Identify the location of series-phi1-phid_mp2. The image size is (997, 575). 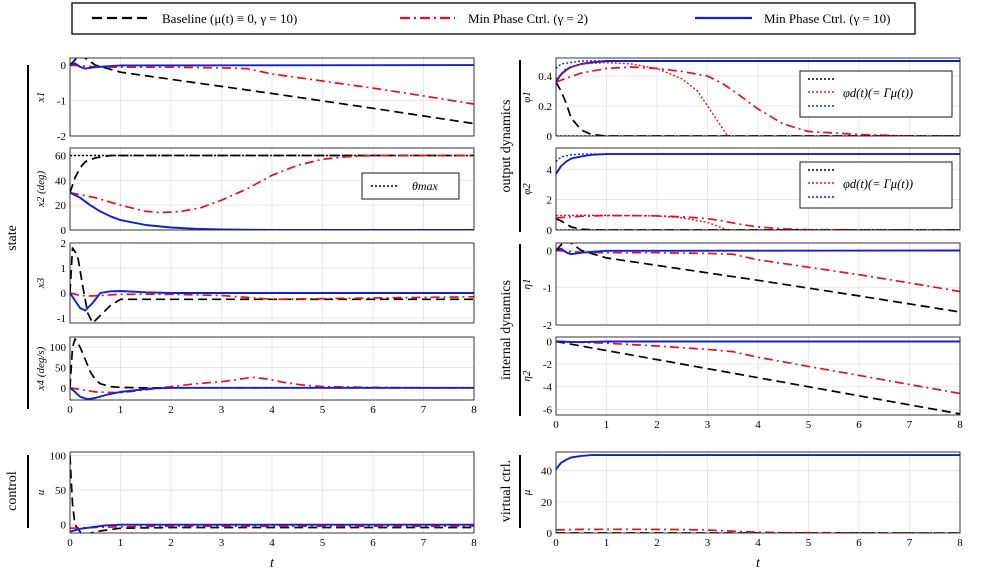
(642, 98).